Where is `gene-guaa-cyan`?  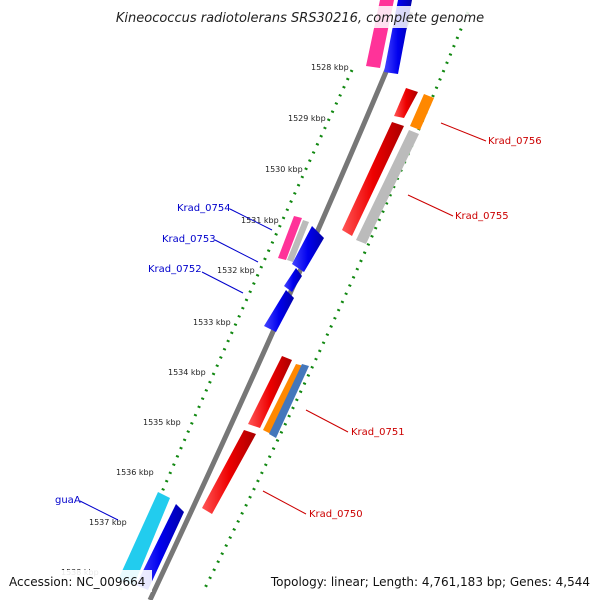
gene-guaa-cyan is located at coordinates (144, 538).